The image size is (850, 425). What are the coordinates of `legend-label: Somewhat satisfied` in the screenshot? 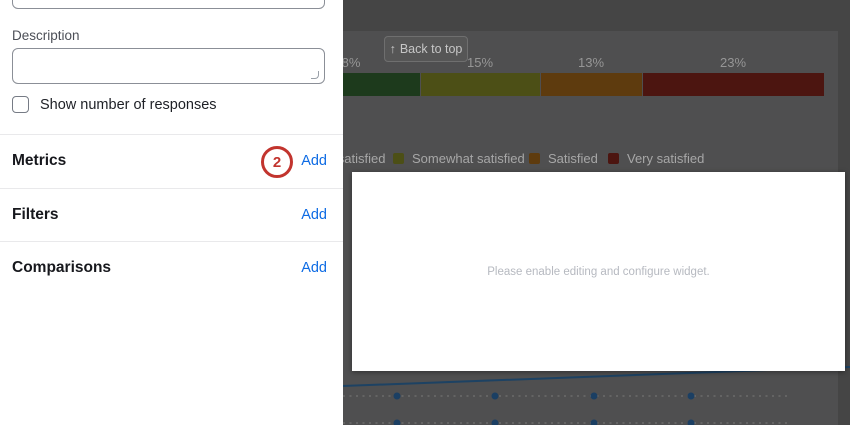 It's located at (468, 158).